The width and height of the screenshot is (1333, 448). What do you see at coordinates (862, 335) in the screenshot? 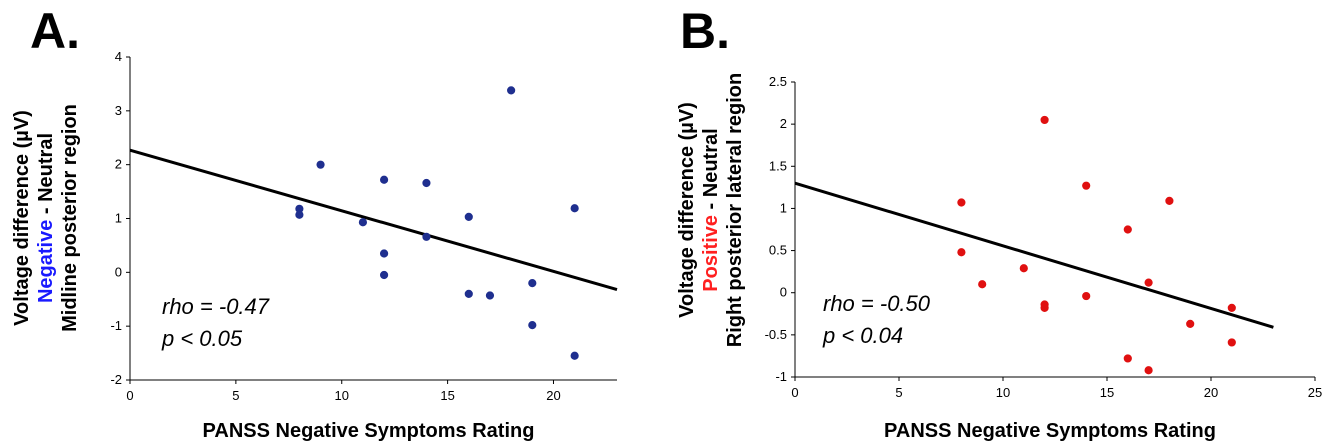
I see `p-value-annotation: p < 0.04` at bounding box center [862, 335].